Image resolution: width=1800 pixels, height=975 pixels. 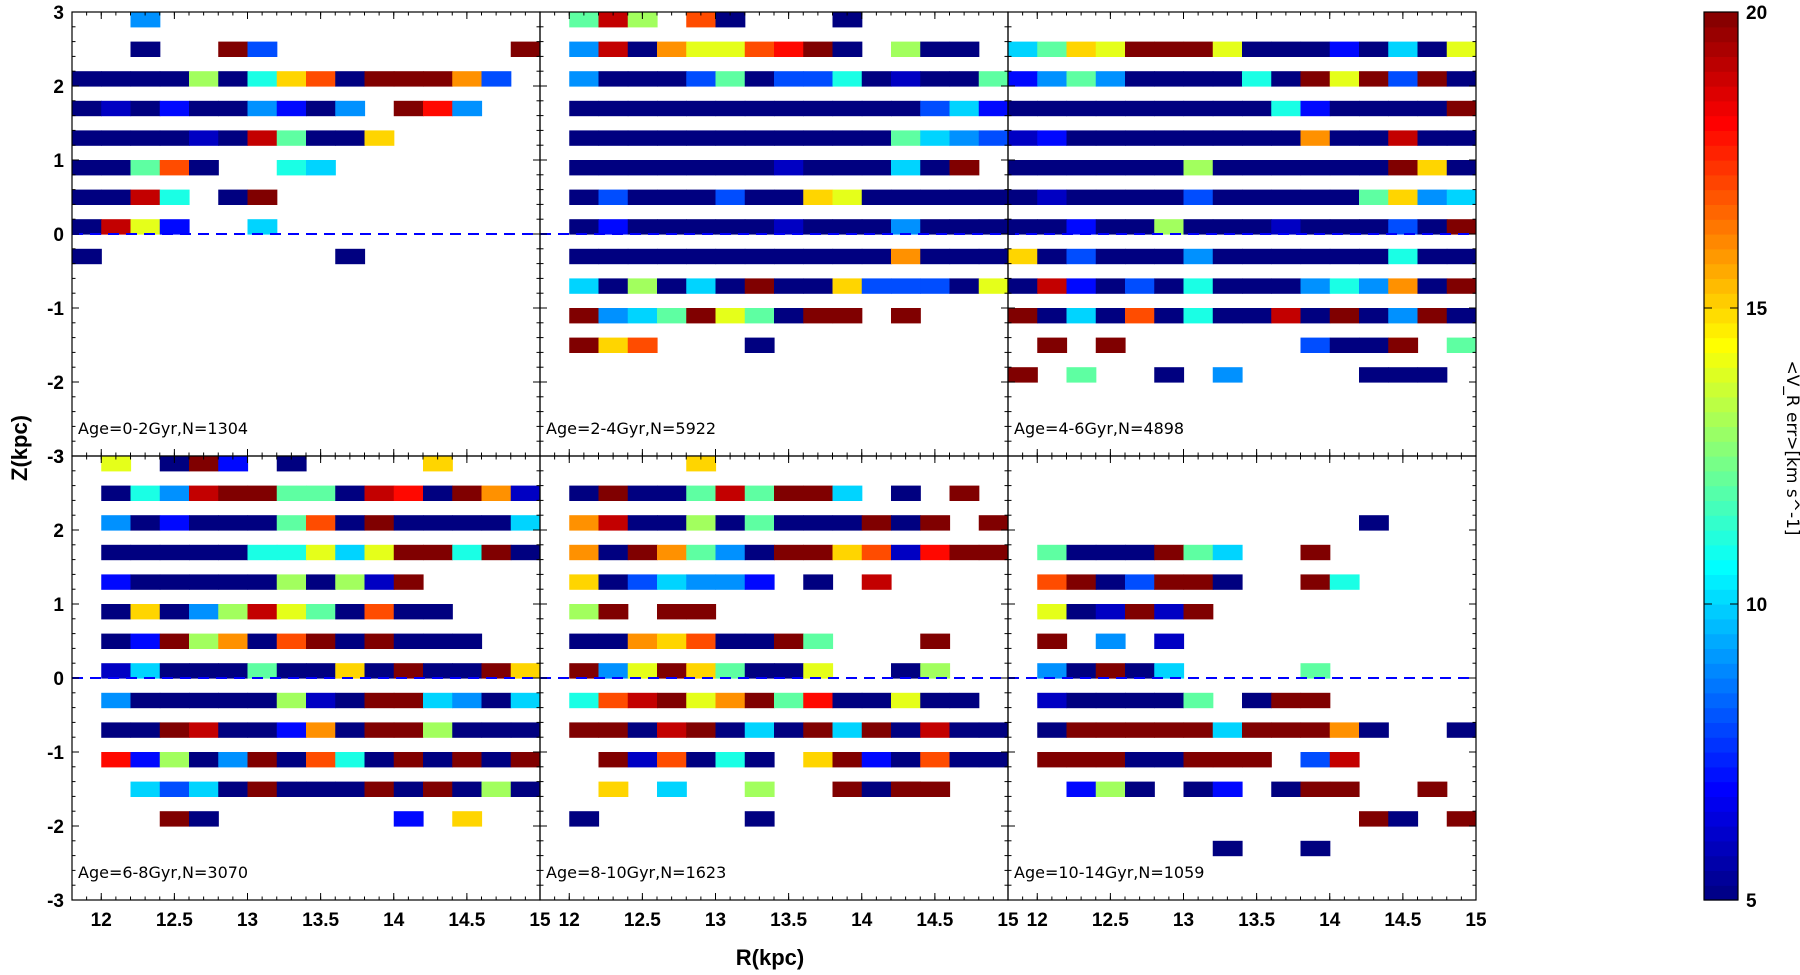 What do you see at coordinates (636, 872) in the screenshot?
I see `panel-age-label: Age=8-10Gyr,N=1623` at bounding box center [636, 872].